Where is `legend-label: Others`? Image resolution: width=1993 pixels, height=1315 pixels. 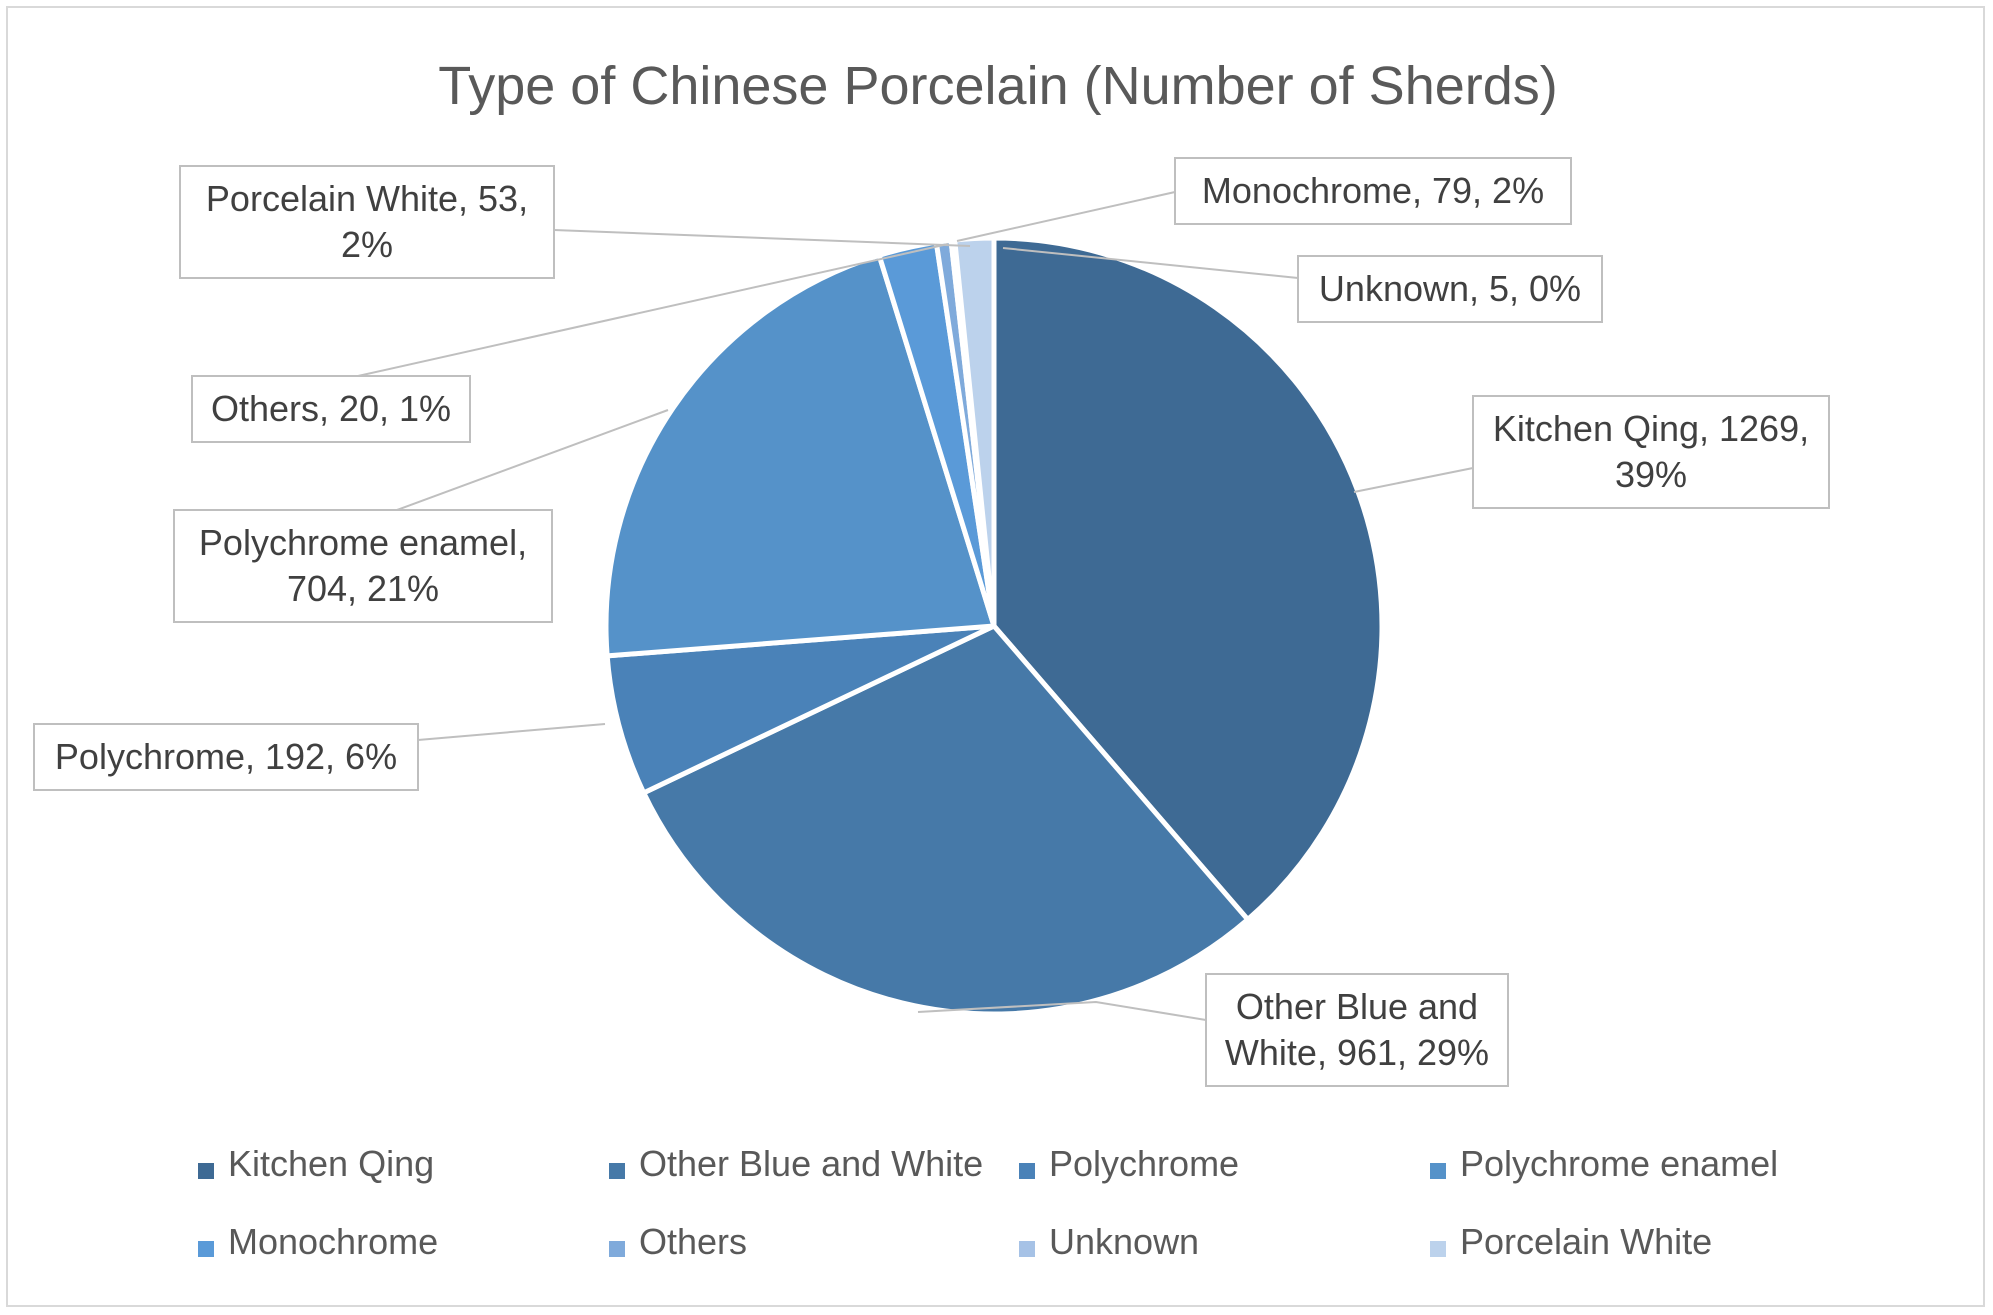
legend-label: Others is located at coordinates (693, 1241).